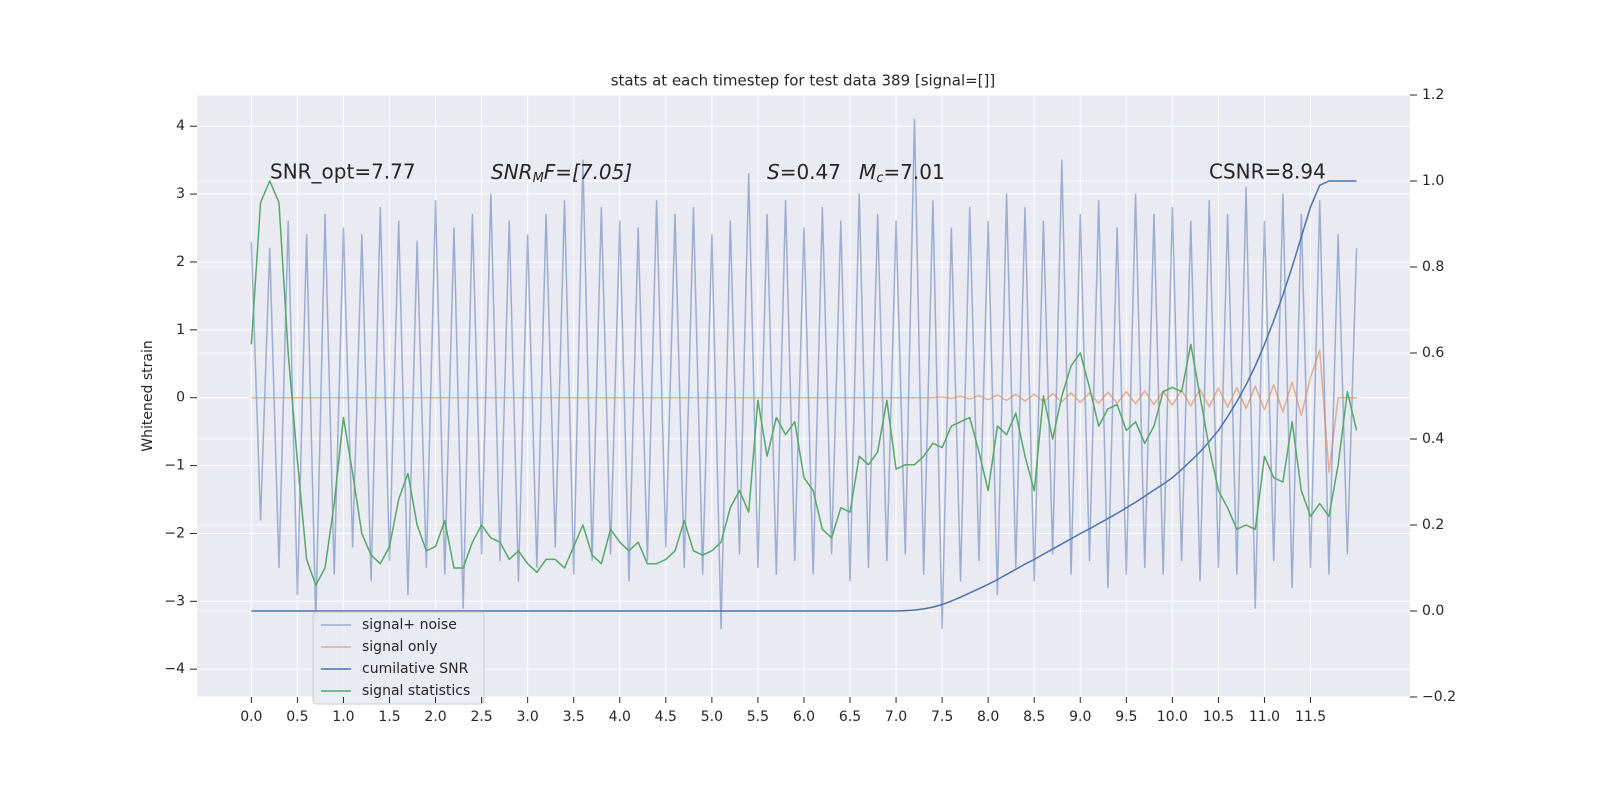  I want to click on x-tick-label: 10.5, so click(1218, 717).